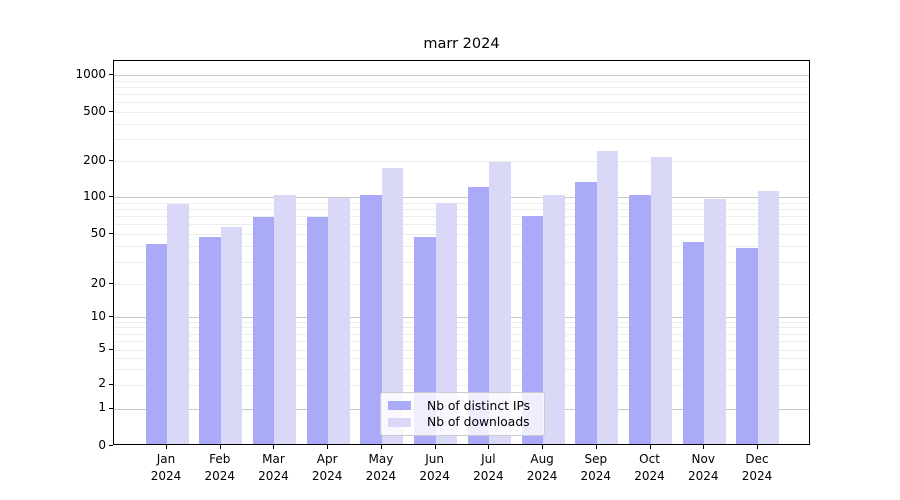 The image size is (900, 500). What do you see at coordinates (94, 110) in the screenshot?
I see `y-tick-label: 500` at bounding box center [94, 110].